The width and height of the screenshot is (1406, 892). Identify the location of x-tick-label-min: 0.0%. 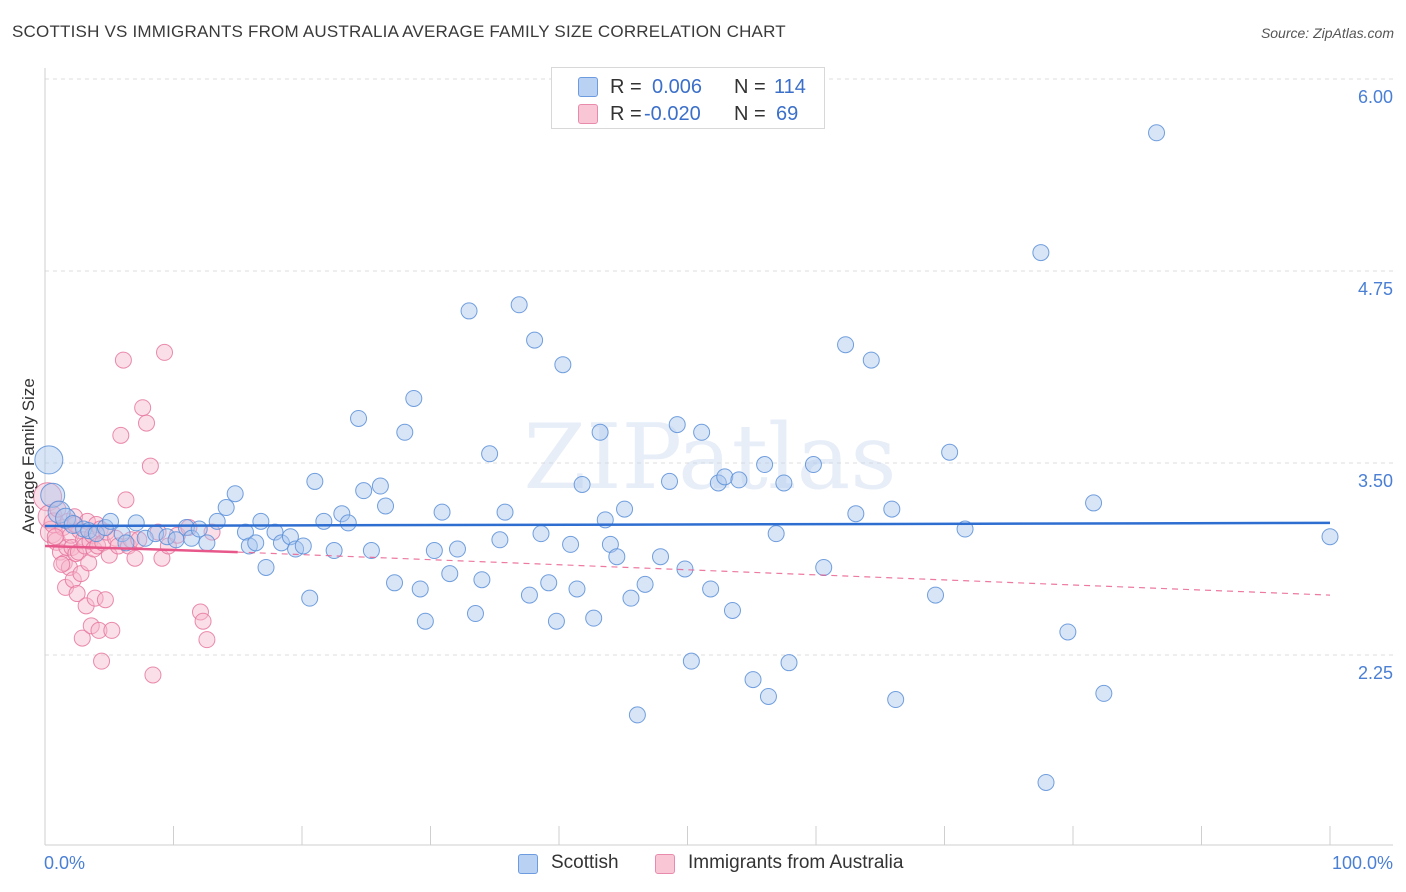
(64, 863).